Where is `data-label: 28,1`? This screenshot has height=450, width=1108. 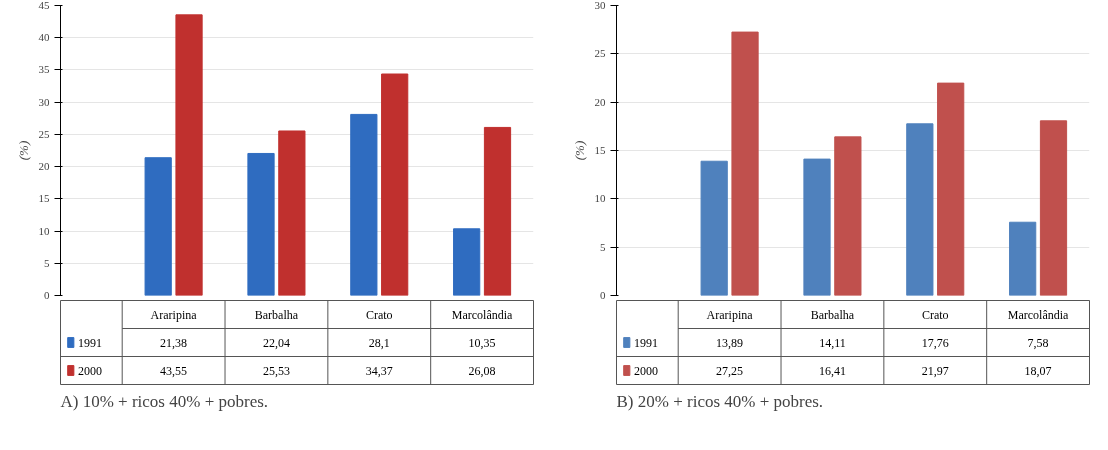 data-label: 28,1 is located at coordinates (379, 342).